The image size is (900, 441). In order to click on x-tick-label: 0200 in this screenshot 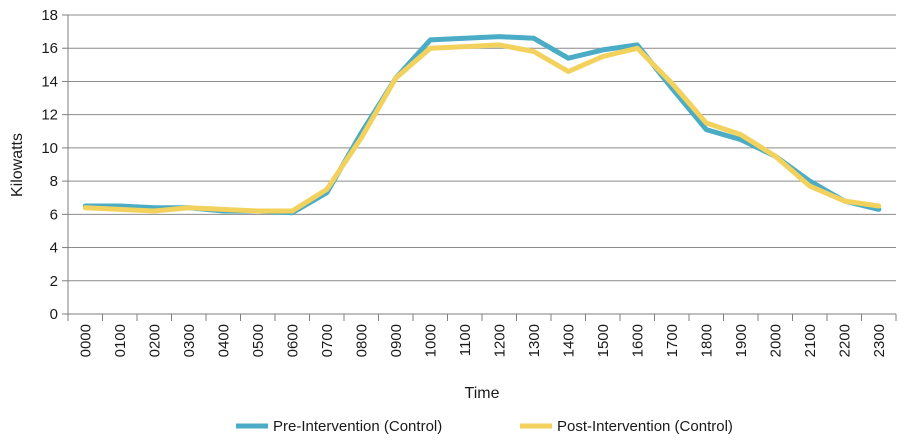, I will do `click(154, 340)`.